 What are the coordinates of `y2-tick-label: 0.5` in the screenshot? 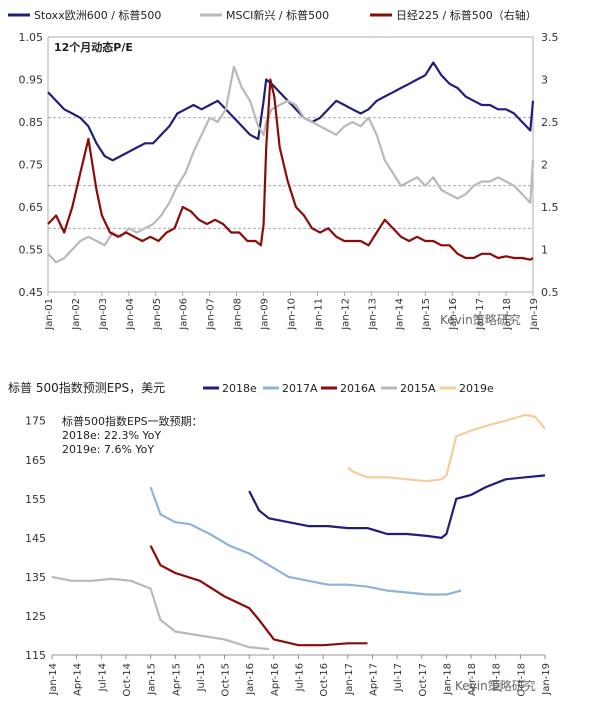 It's located at (550, 292).